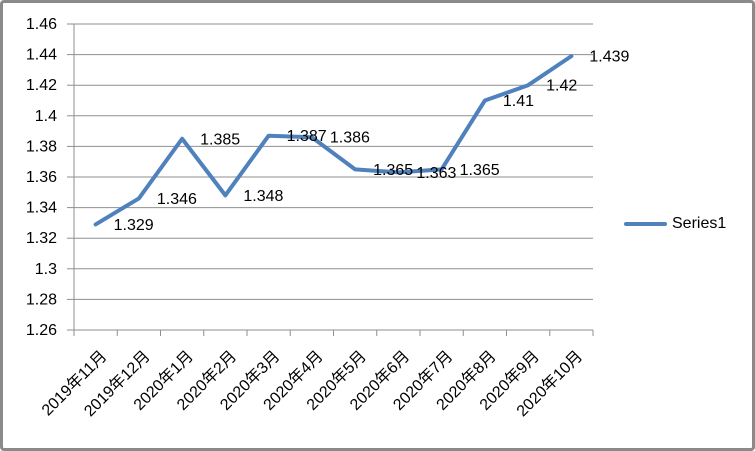 Image resolution: width=755 pixels, height=451 pixels. I want to click on legend-series-label: Series1, so click(699, 223).